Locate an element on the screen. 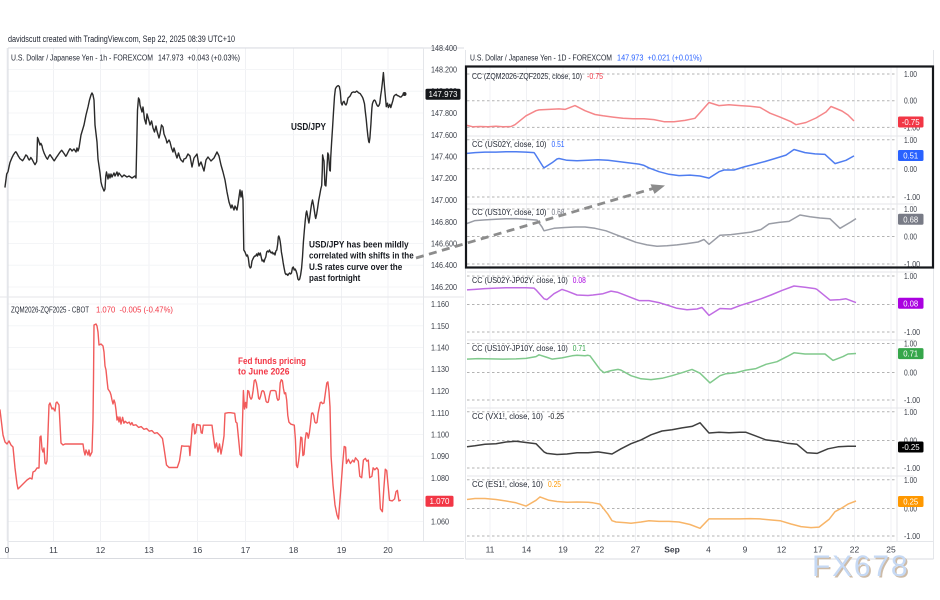 Image resolution: width=940 pixels, height=600 pixels. svg-text: 25 is located at coordinates (891, 550).